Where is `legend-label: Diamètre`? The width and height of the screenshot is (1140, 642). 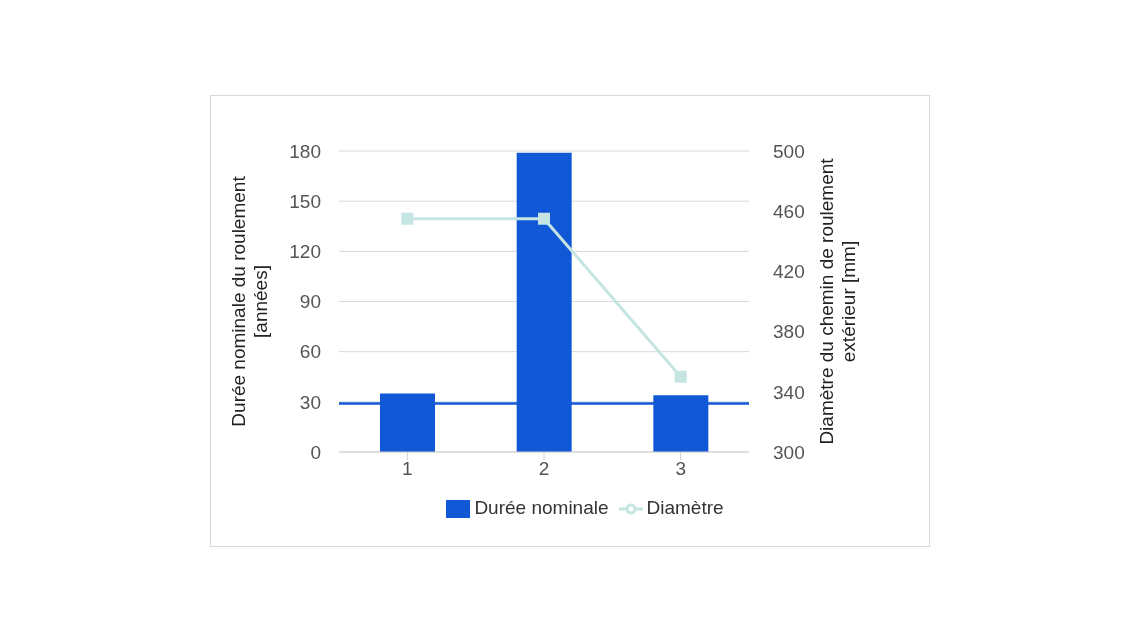 legend-label: Diamètre is located at coordinates (685, 508).